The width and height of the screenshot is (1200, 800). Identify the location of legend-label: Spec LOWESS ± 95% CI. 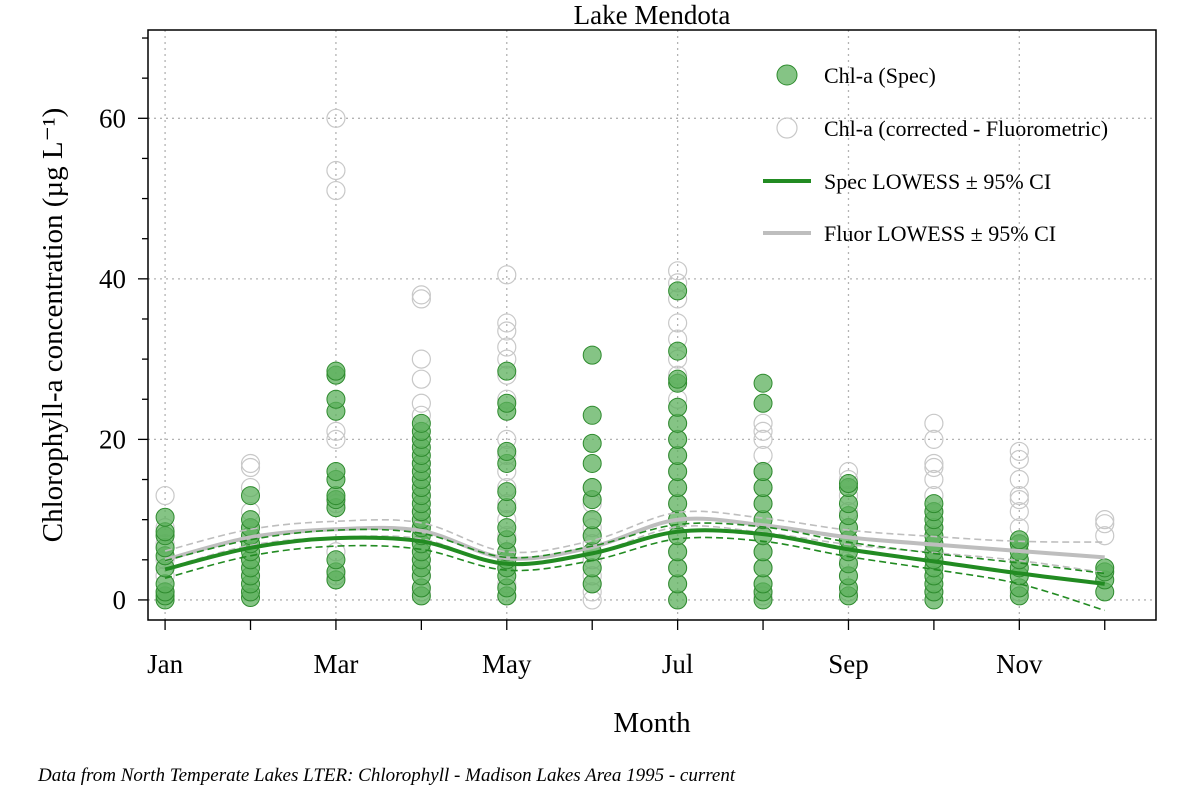
(937, 181).